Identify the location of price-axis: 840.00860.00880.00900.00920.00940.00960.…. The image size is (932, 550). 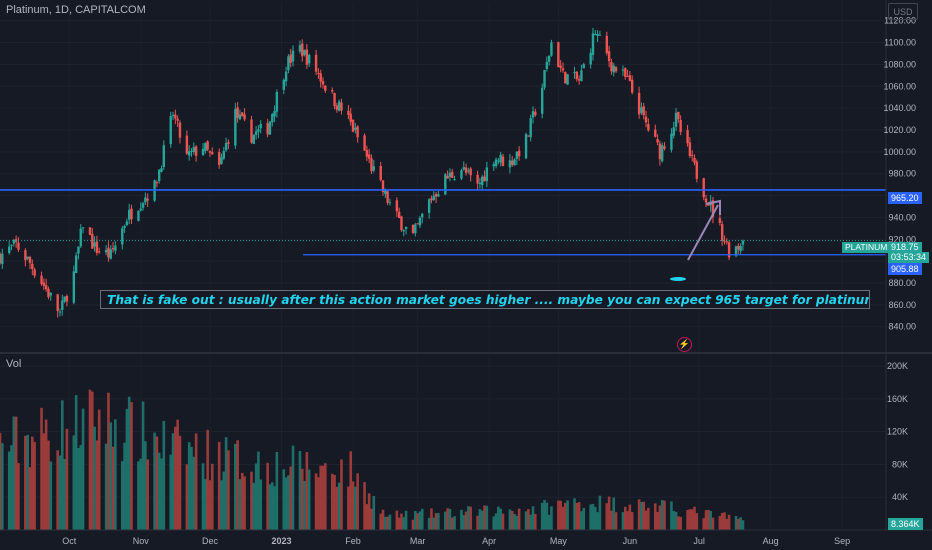
(899, 174).